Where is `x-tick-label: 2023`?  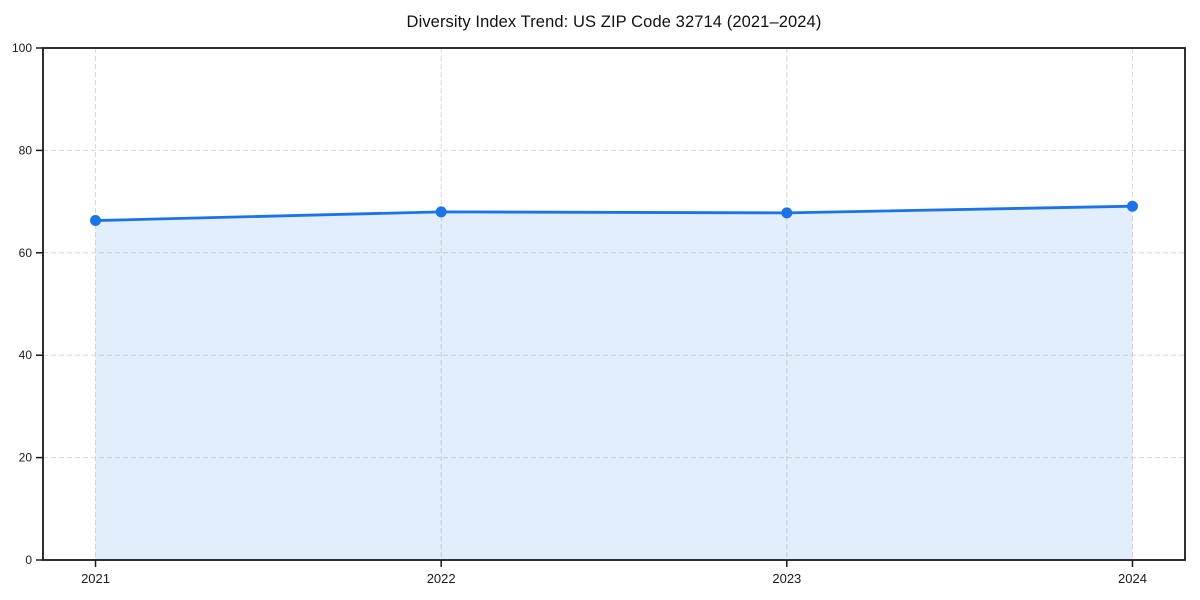 x-tick-label: 2023 is located at coordinates (786, 578).